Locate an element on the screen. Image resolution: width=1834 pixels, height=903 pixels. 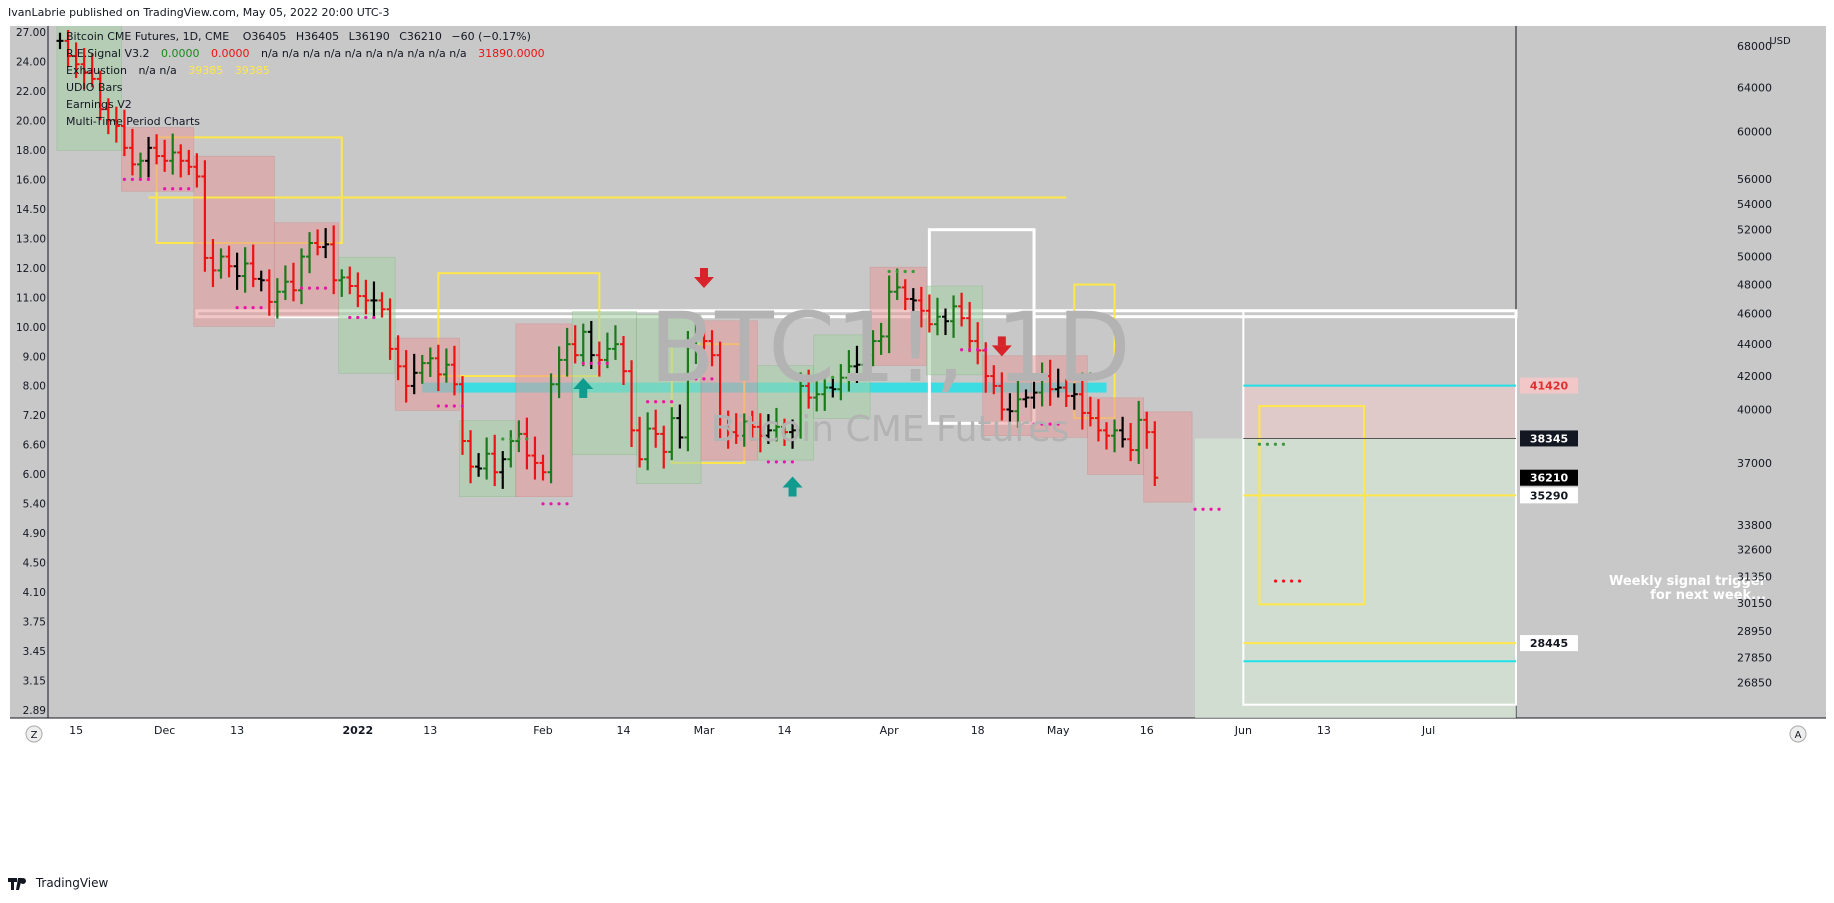
zoom-reset-button: Z is located at coordinates (34, 734).